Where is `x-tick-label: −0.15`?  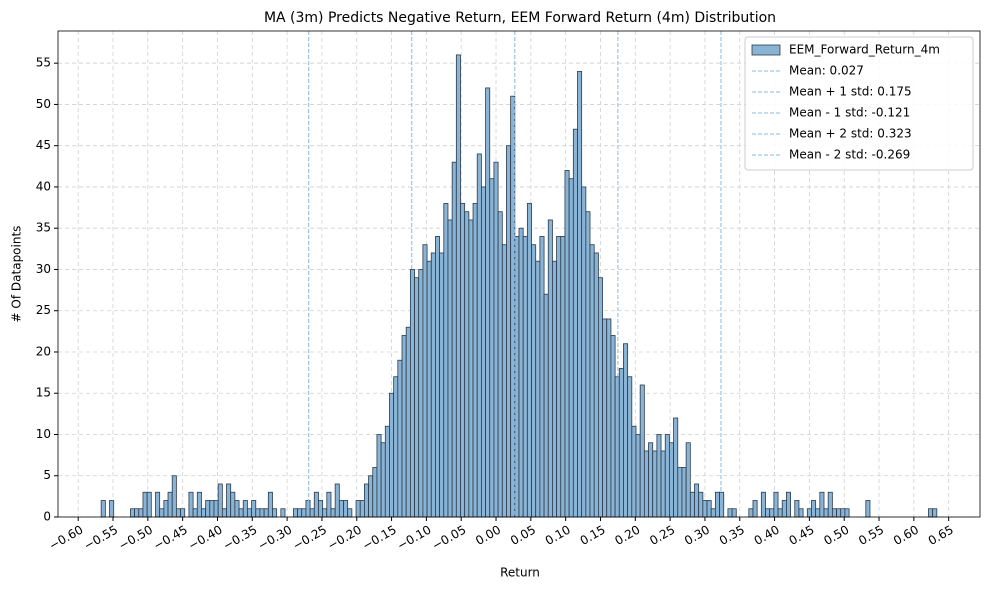
x-tick-label: −0.15 is located at coordinates (379, 538).